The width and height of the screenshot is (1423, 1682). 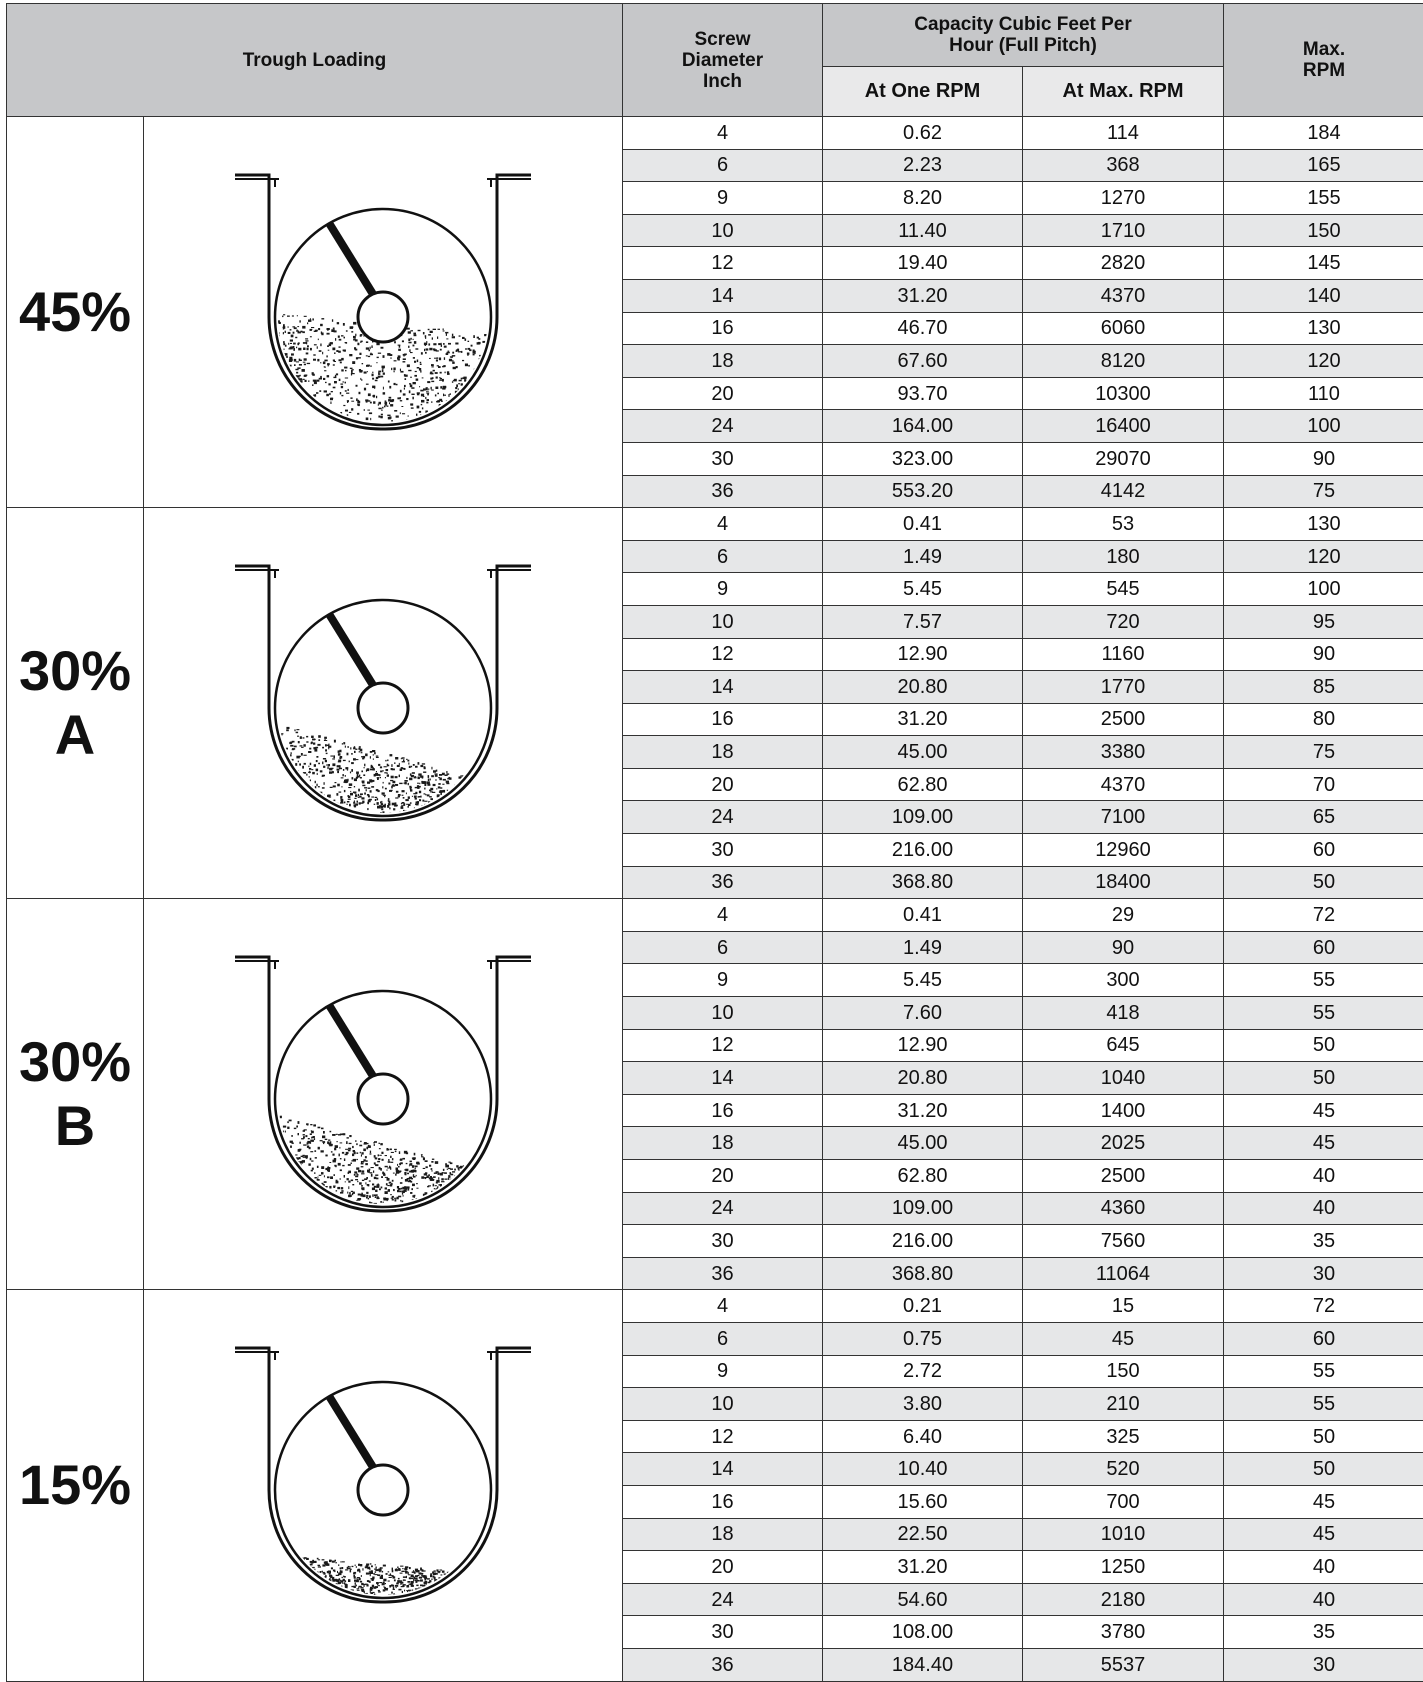 I want to click on capacity-one-rpm-cell: 164.00, so click(x=923, y=426).